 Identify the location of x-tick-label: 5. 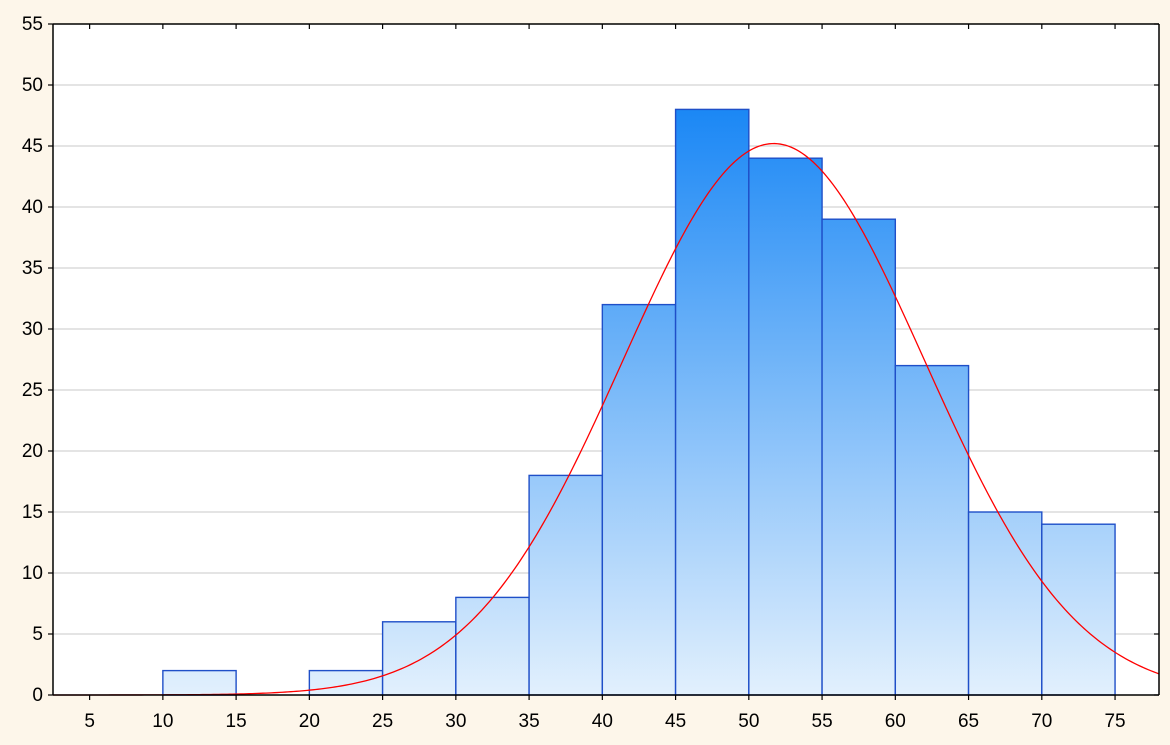
(89, 721).